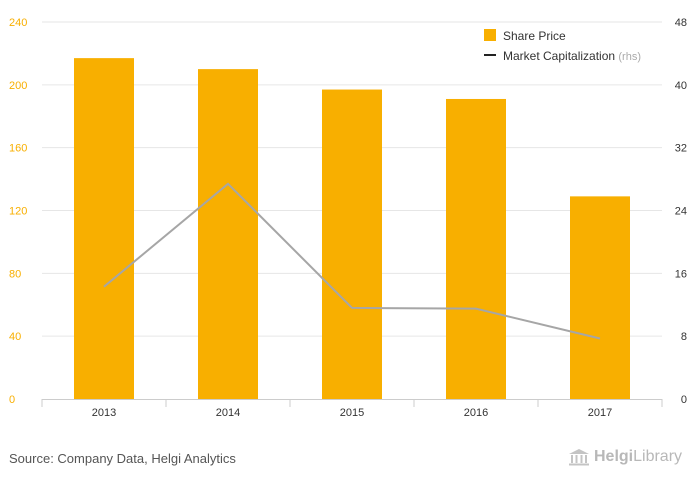 The width and height of the screenshot is (700, 483). What do you see at coordinates (122, 458) in the screenshot?
I see `source-note: Source: Company Data, Helgi Analytics` at bounding box center [122, 458].